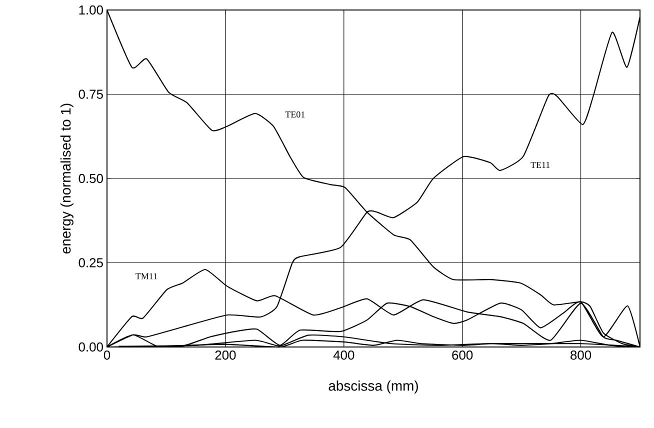 The width and height of the screenshot is (654, 428). Describe the element at coordinates (462, 355) in the screenshot. I see `x-tick-label: 600` at that location.